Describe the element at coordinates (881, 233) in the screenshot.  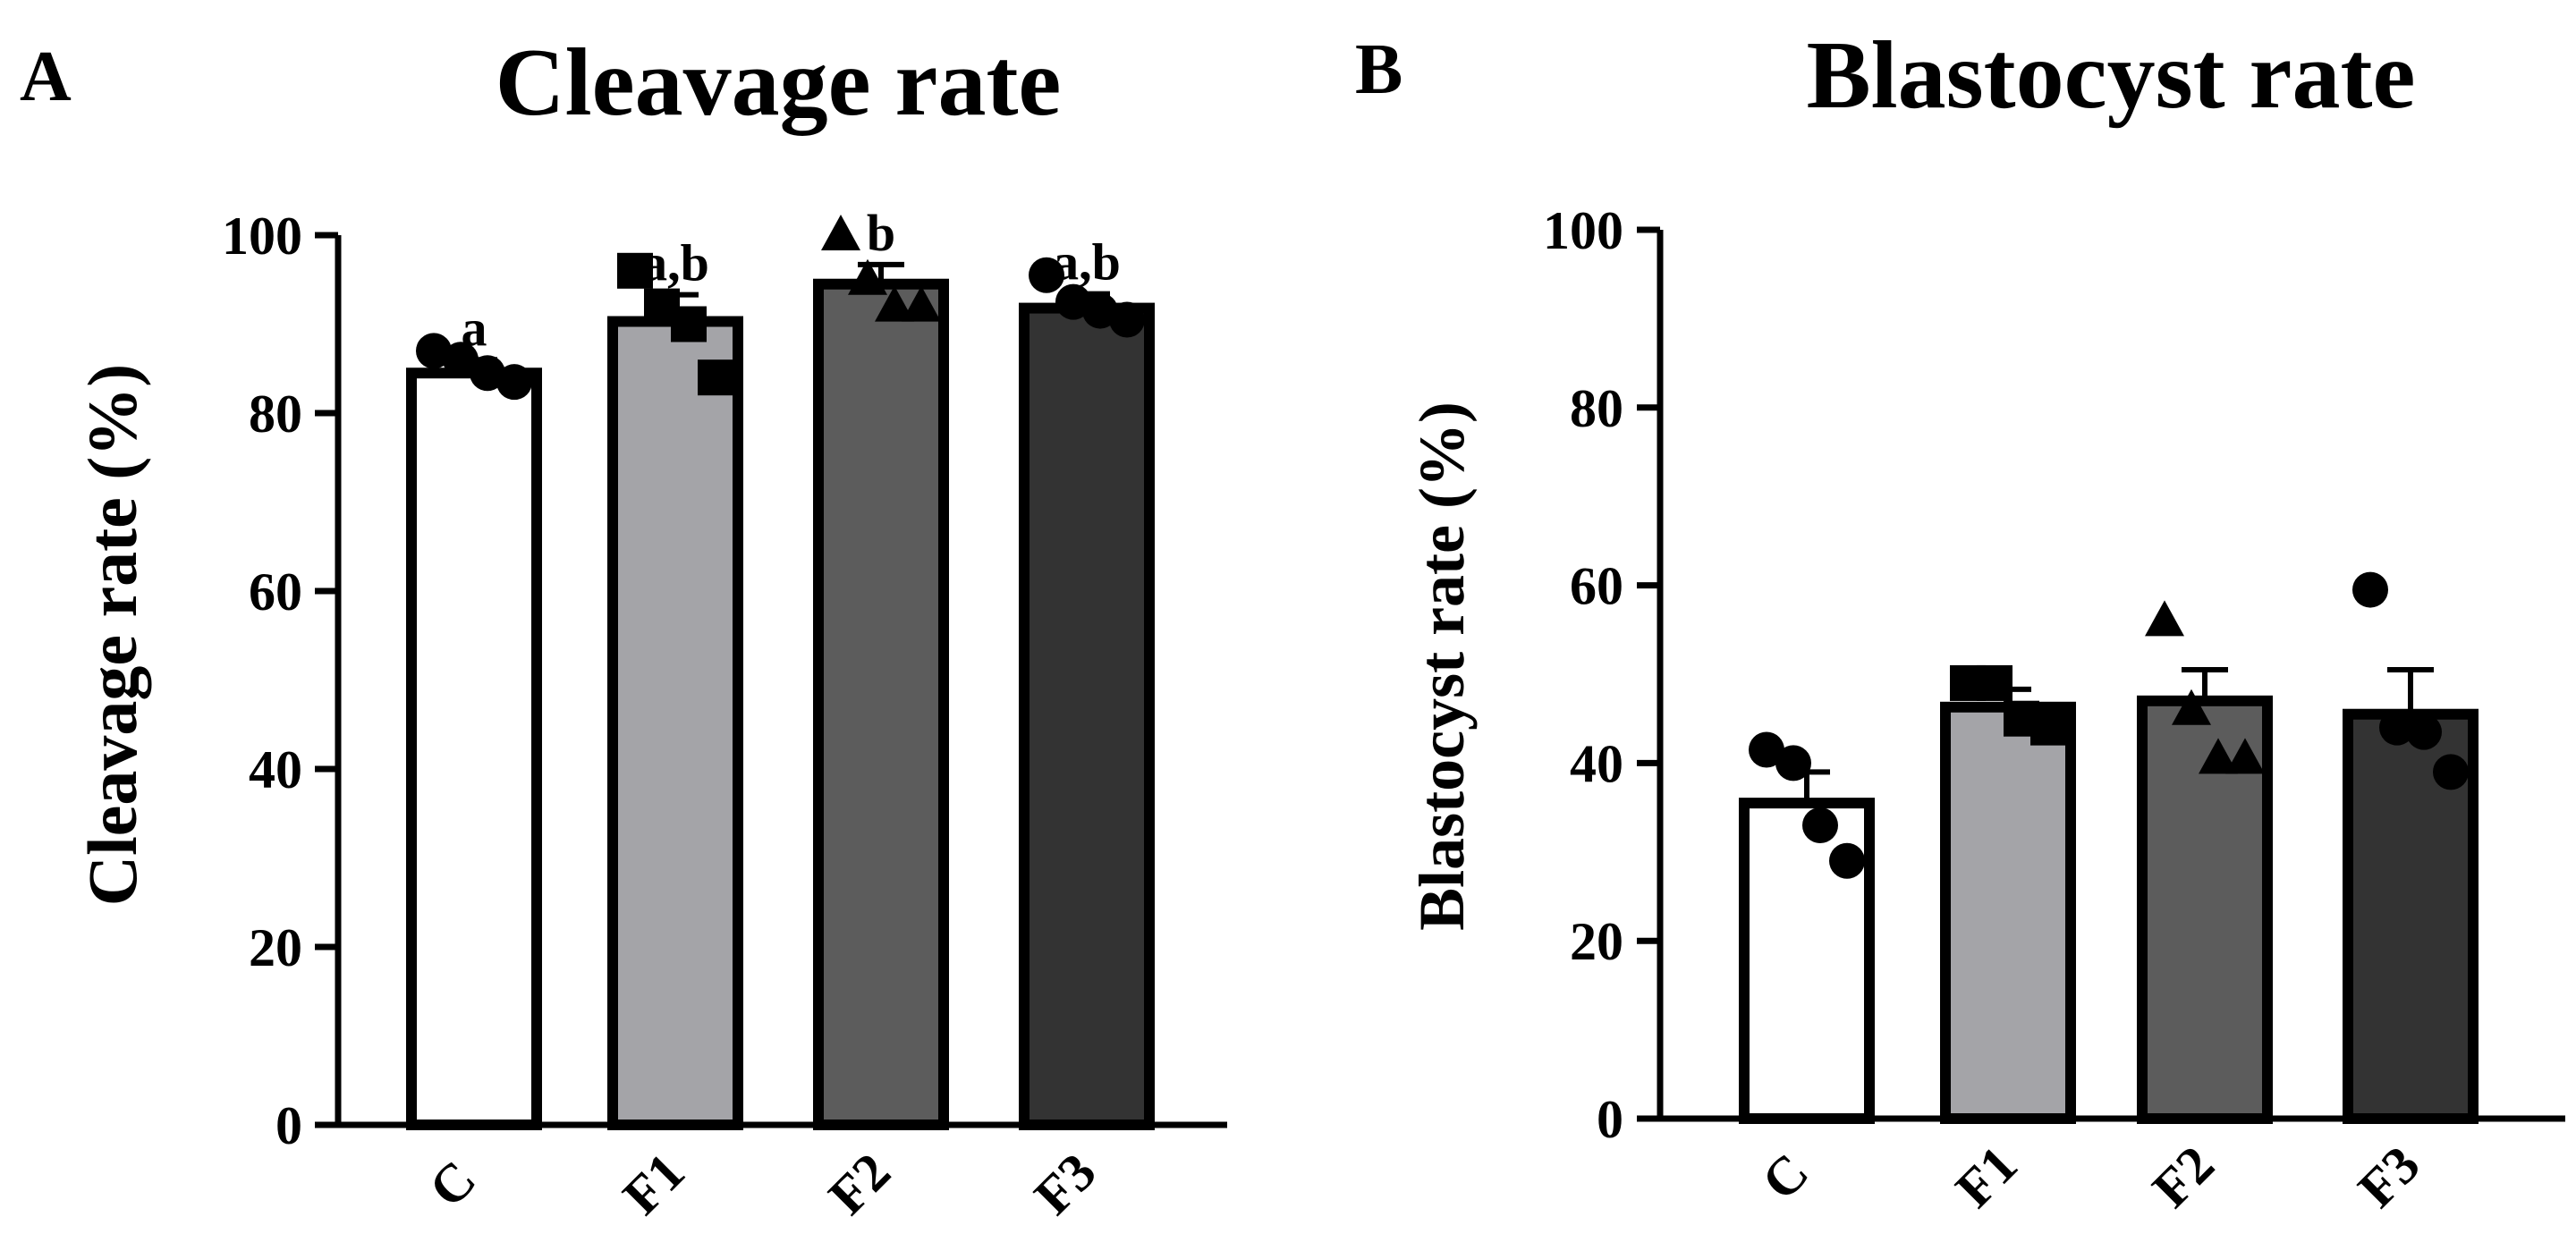
I see `sig-letter-F2: b` at that location.